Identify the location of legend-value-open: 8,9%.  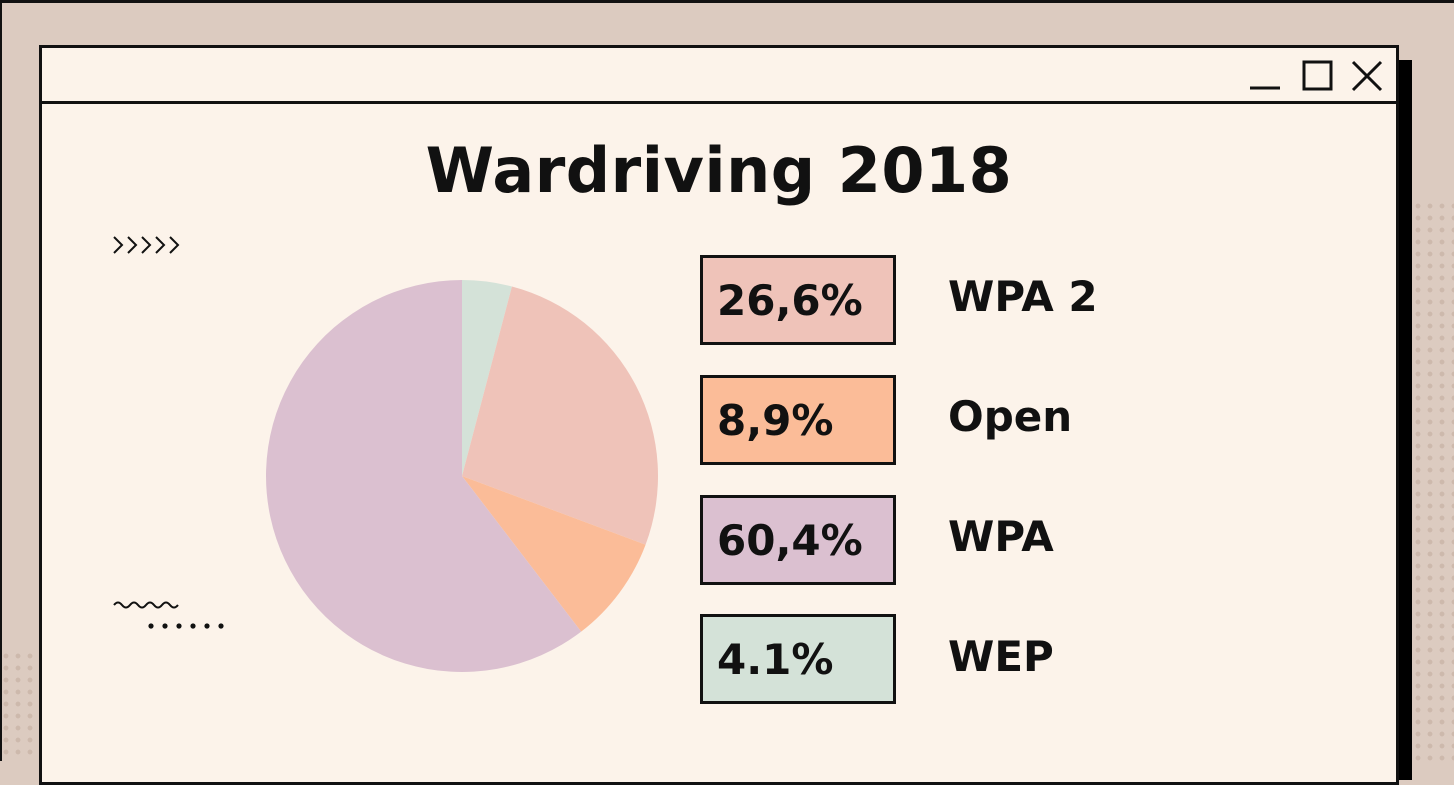
(798, 420).